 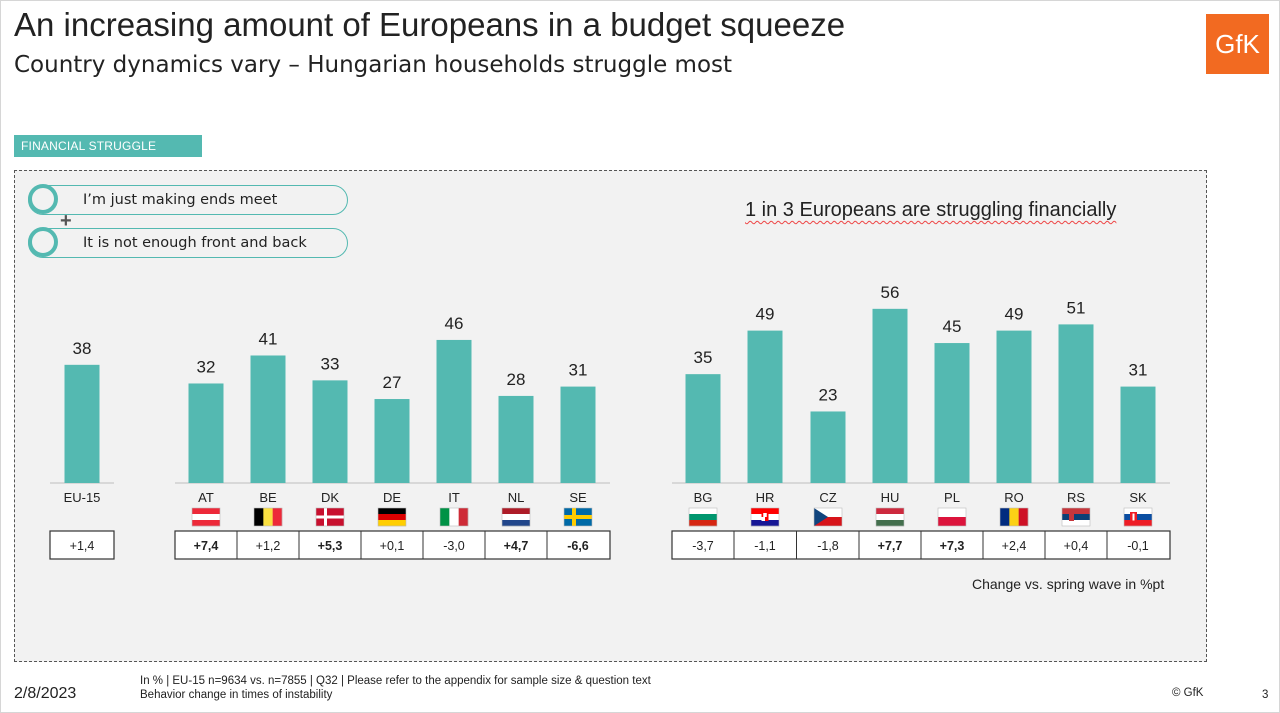 What do you see at coordinates (1014, 497) in the screenshot?
I see `category-label-ro: RO` at bounding box center [1014, 497].